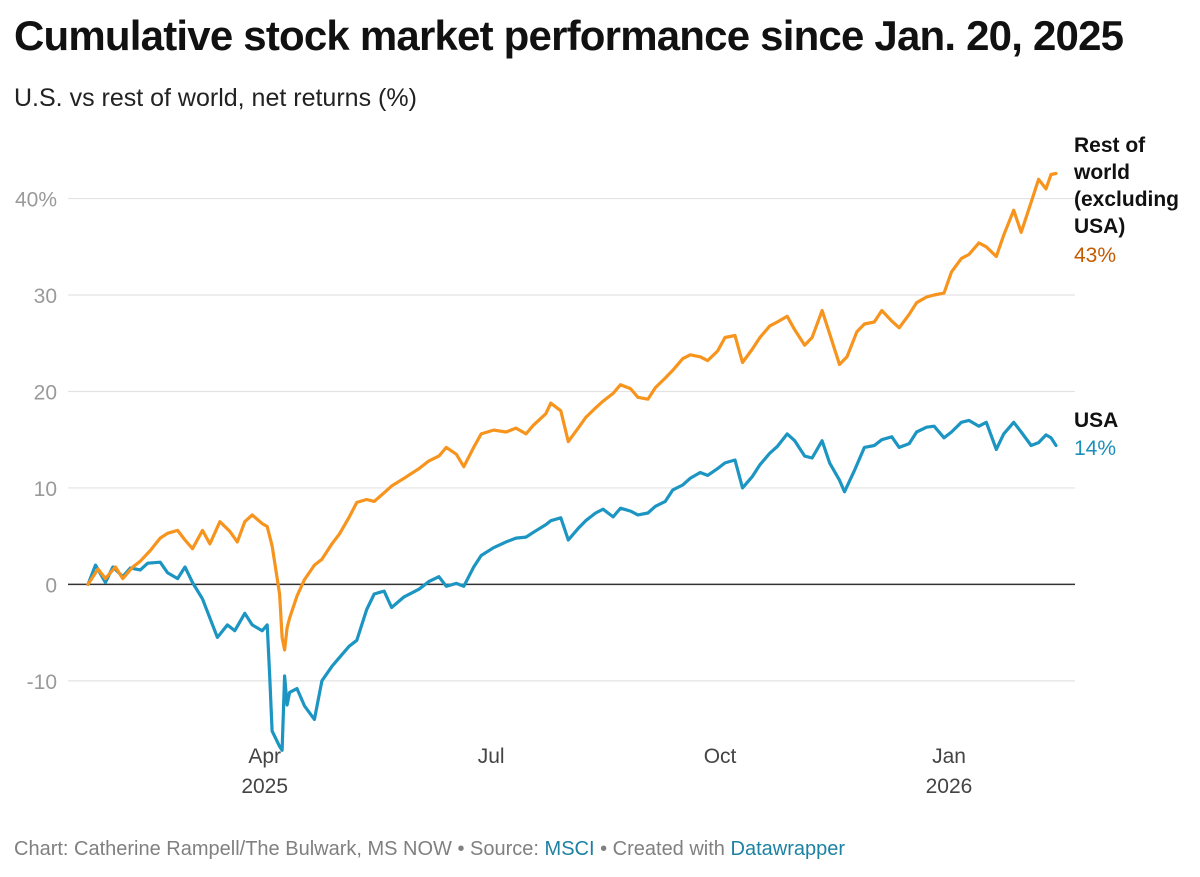 The width and height of the screenshot is (1200, 877). Describe the element at coordinates (1095, 255) in the screenshot. I see `series-value-rest-of-world: 43%` at that location.